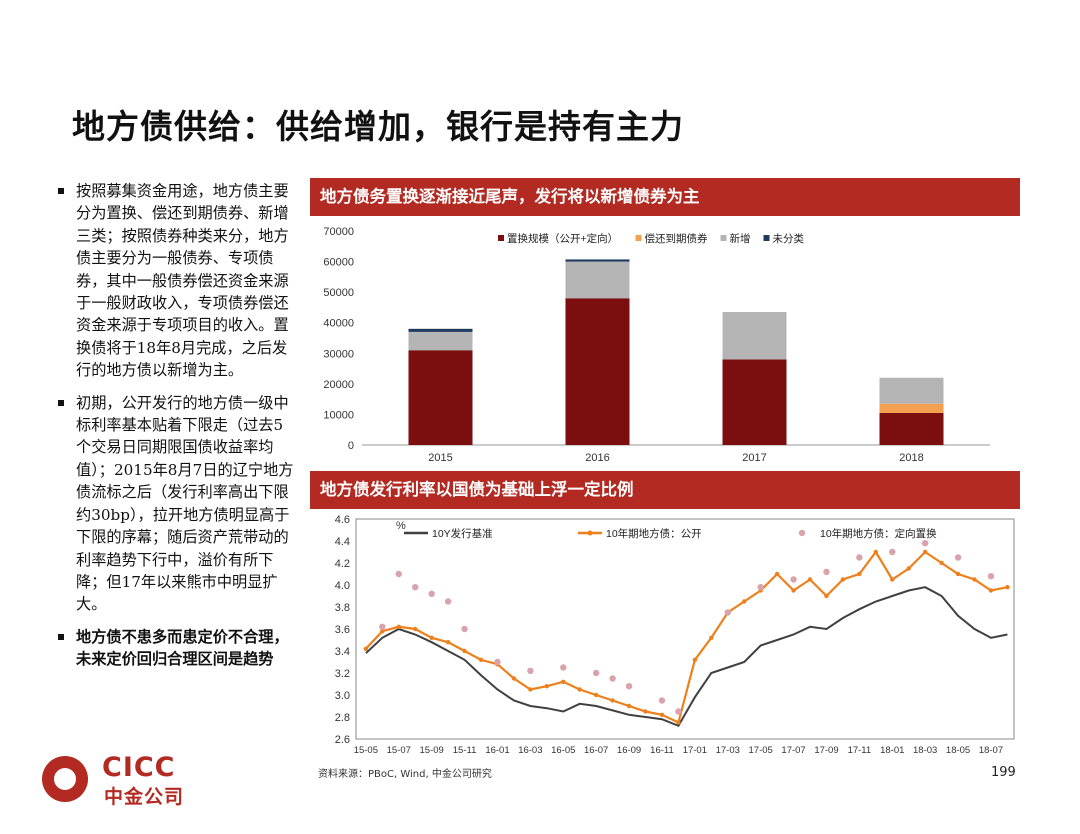  Describe the element at coordinates (338, 415) in the screenshot. I see `y-tick-label: 10000` at that location.